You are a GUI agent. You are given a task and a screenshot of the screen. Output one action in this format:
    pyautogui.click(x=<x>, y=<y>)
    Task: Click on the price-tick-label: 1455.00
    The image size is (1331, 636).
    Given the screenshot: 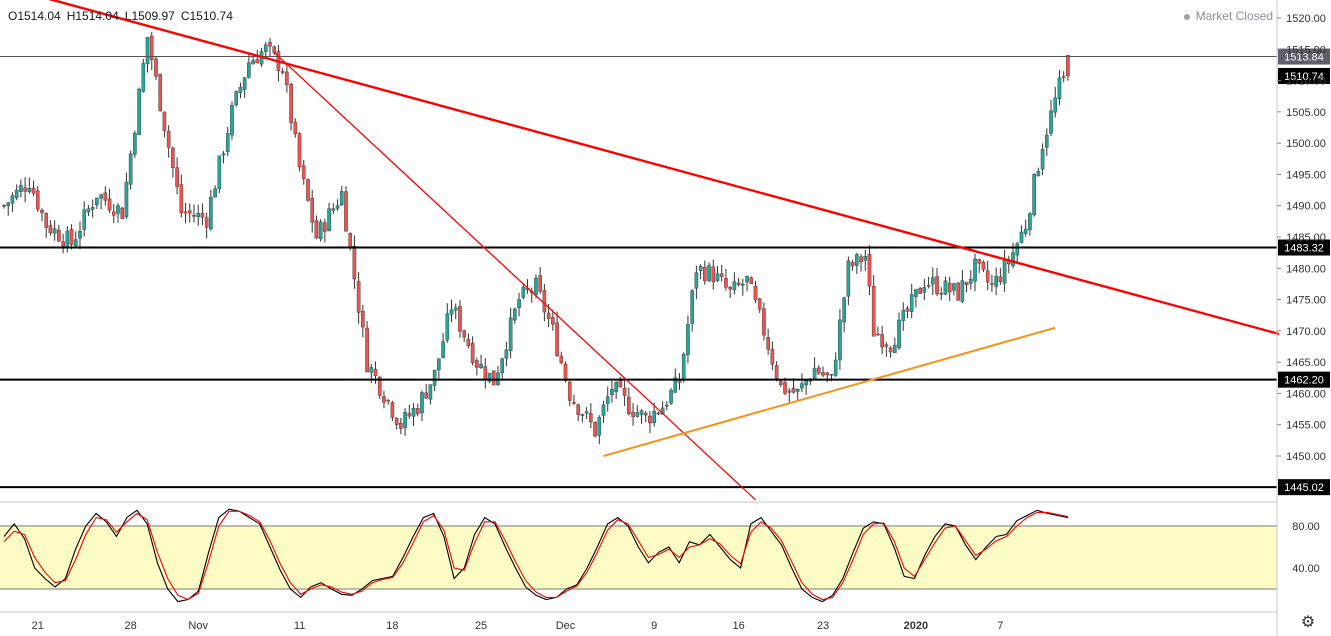 What is the action you would take?
    pyautogui.click(x=1306, y=426)
    